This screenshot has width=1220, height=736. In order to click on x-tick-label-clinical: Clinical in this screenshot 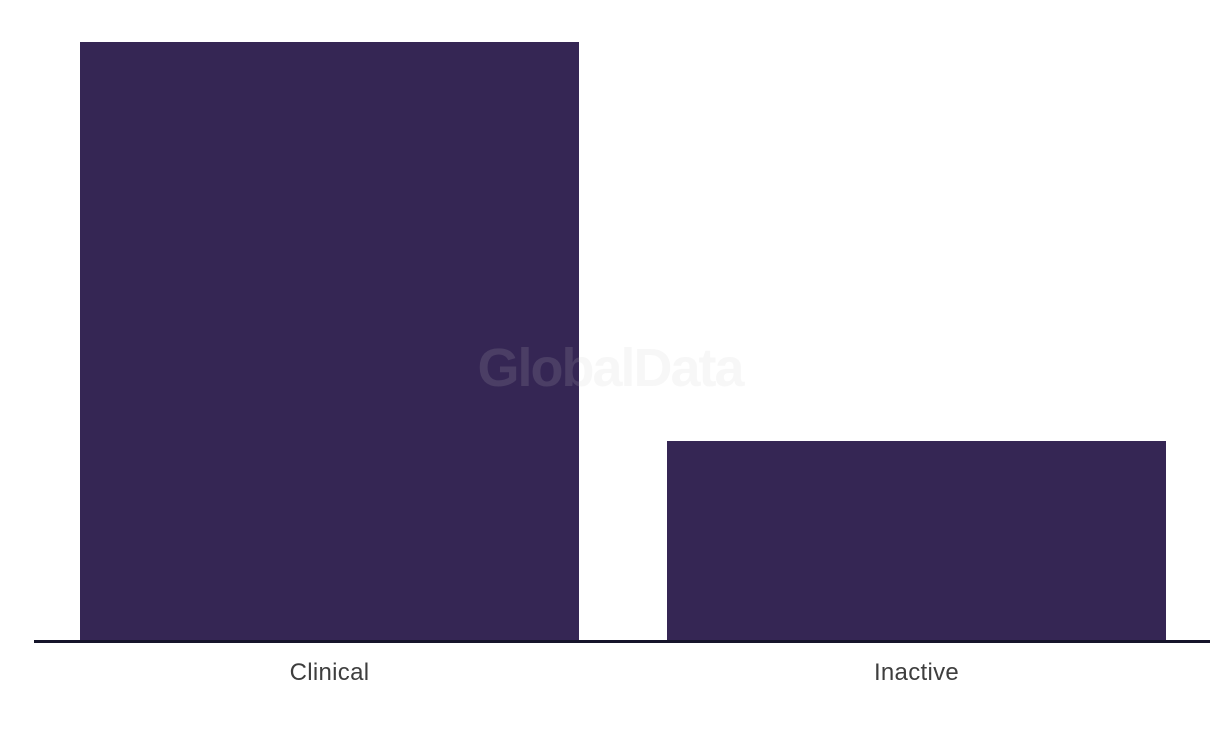, I will do `click(329, 672)`.